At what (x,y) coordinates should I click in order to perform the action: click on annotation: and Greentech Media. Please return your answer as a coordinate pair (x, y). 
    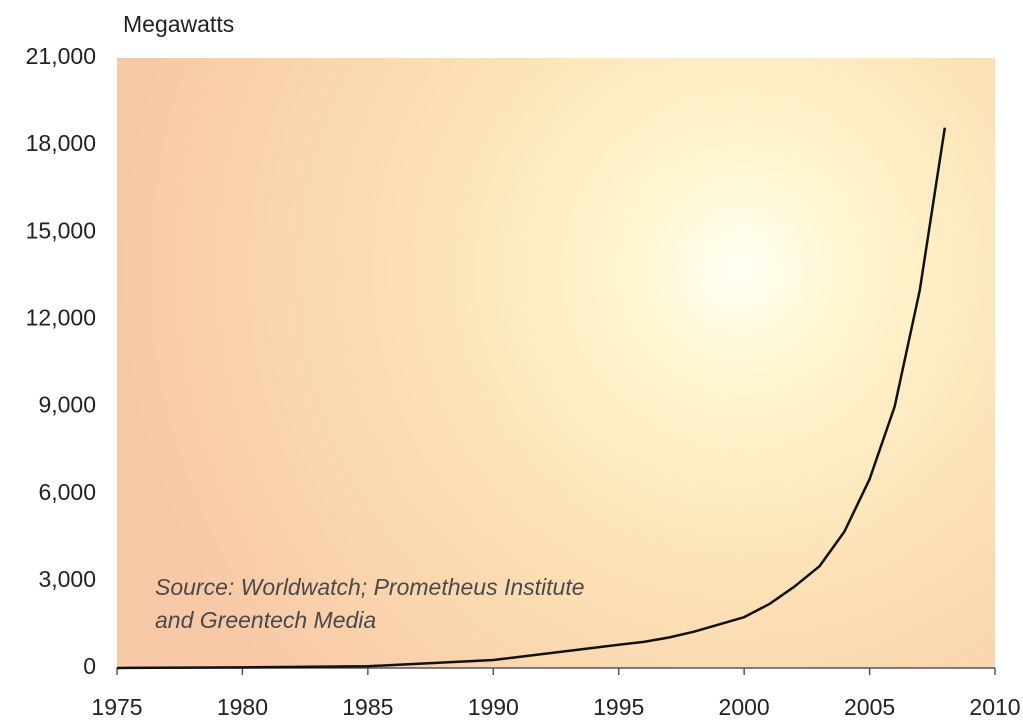
    Looking at the image, I should click on (265, 620).